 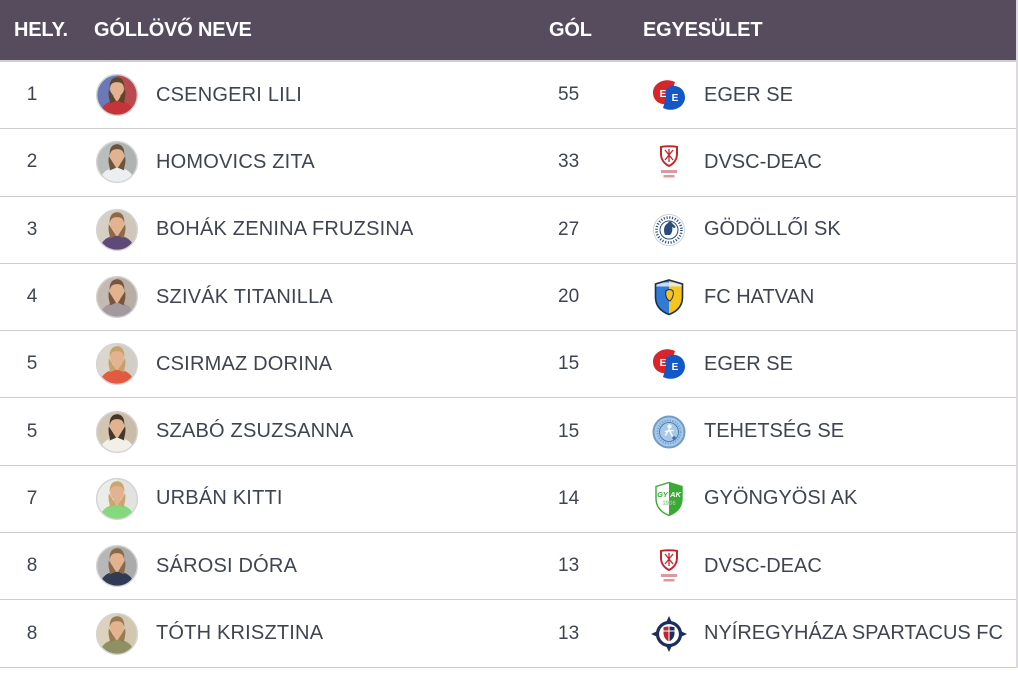 I want to click on player-name: BOHÁK ZENINA FRUZSINA, so click(x=285, y=229).